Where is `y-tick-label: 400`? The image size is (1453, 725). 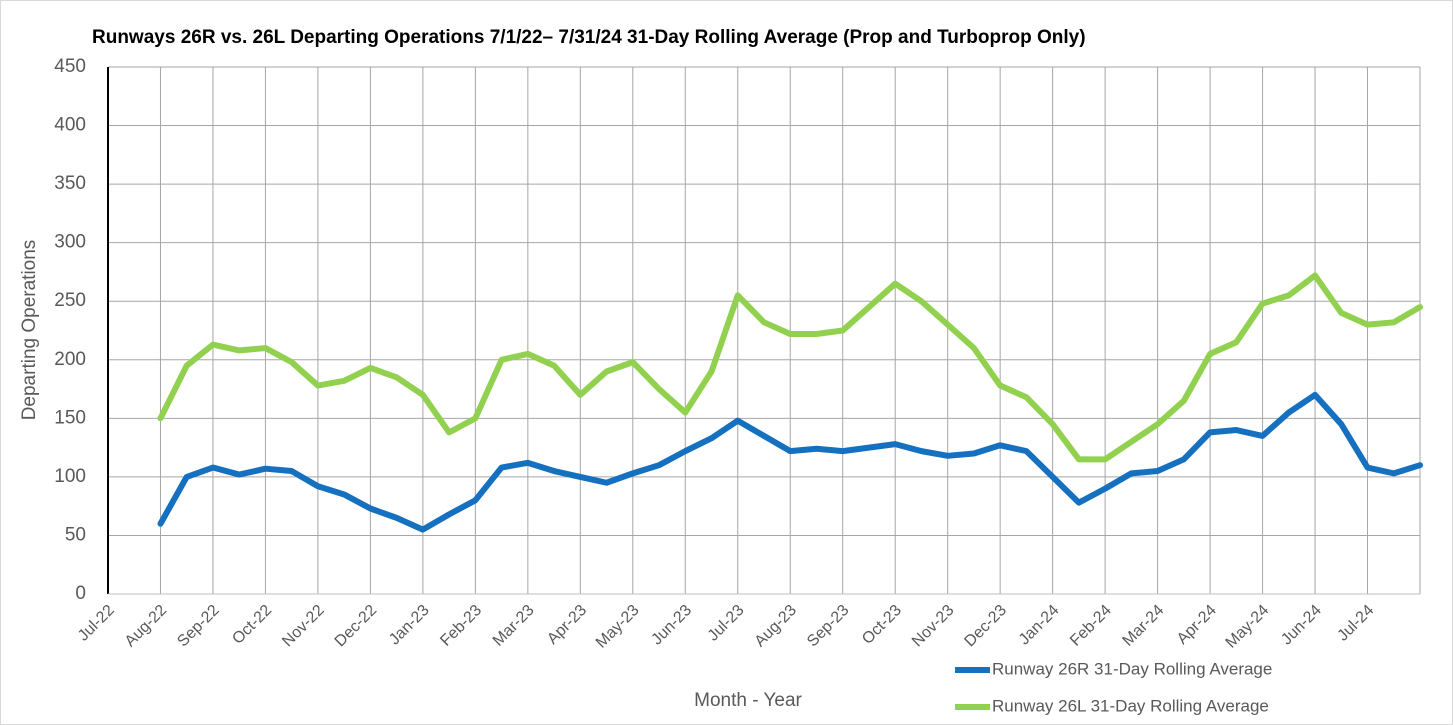
y-tick-label: 400 is located at coordinates (70, 125).